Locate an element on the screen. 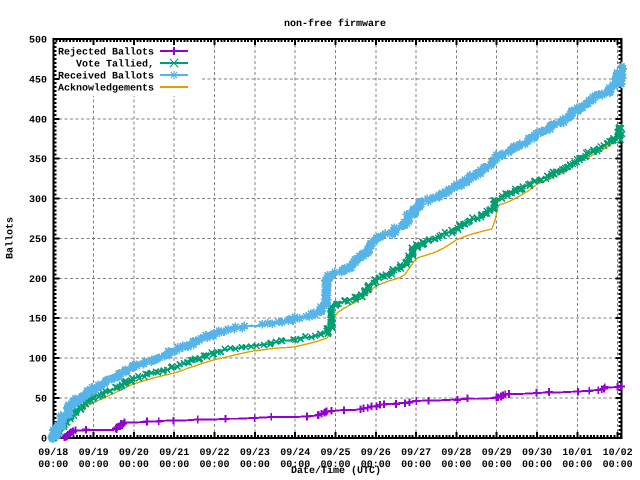 This screenshot has height=480, width=640. svg-text: 09/26 is located at coordinates (376, 453).